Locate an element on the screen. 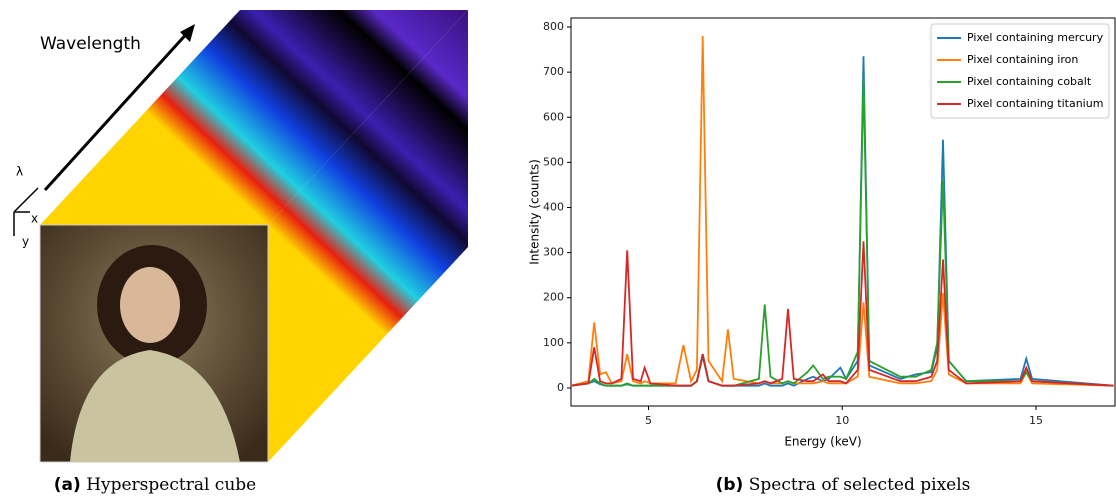  y-label-small: y is located at coordinates (25, 242).